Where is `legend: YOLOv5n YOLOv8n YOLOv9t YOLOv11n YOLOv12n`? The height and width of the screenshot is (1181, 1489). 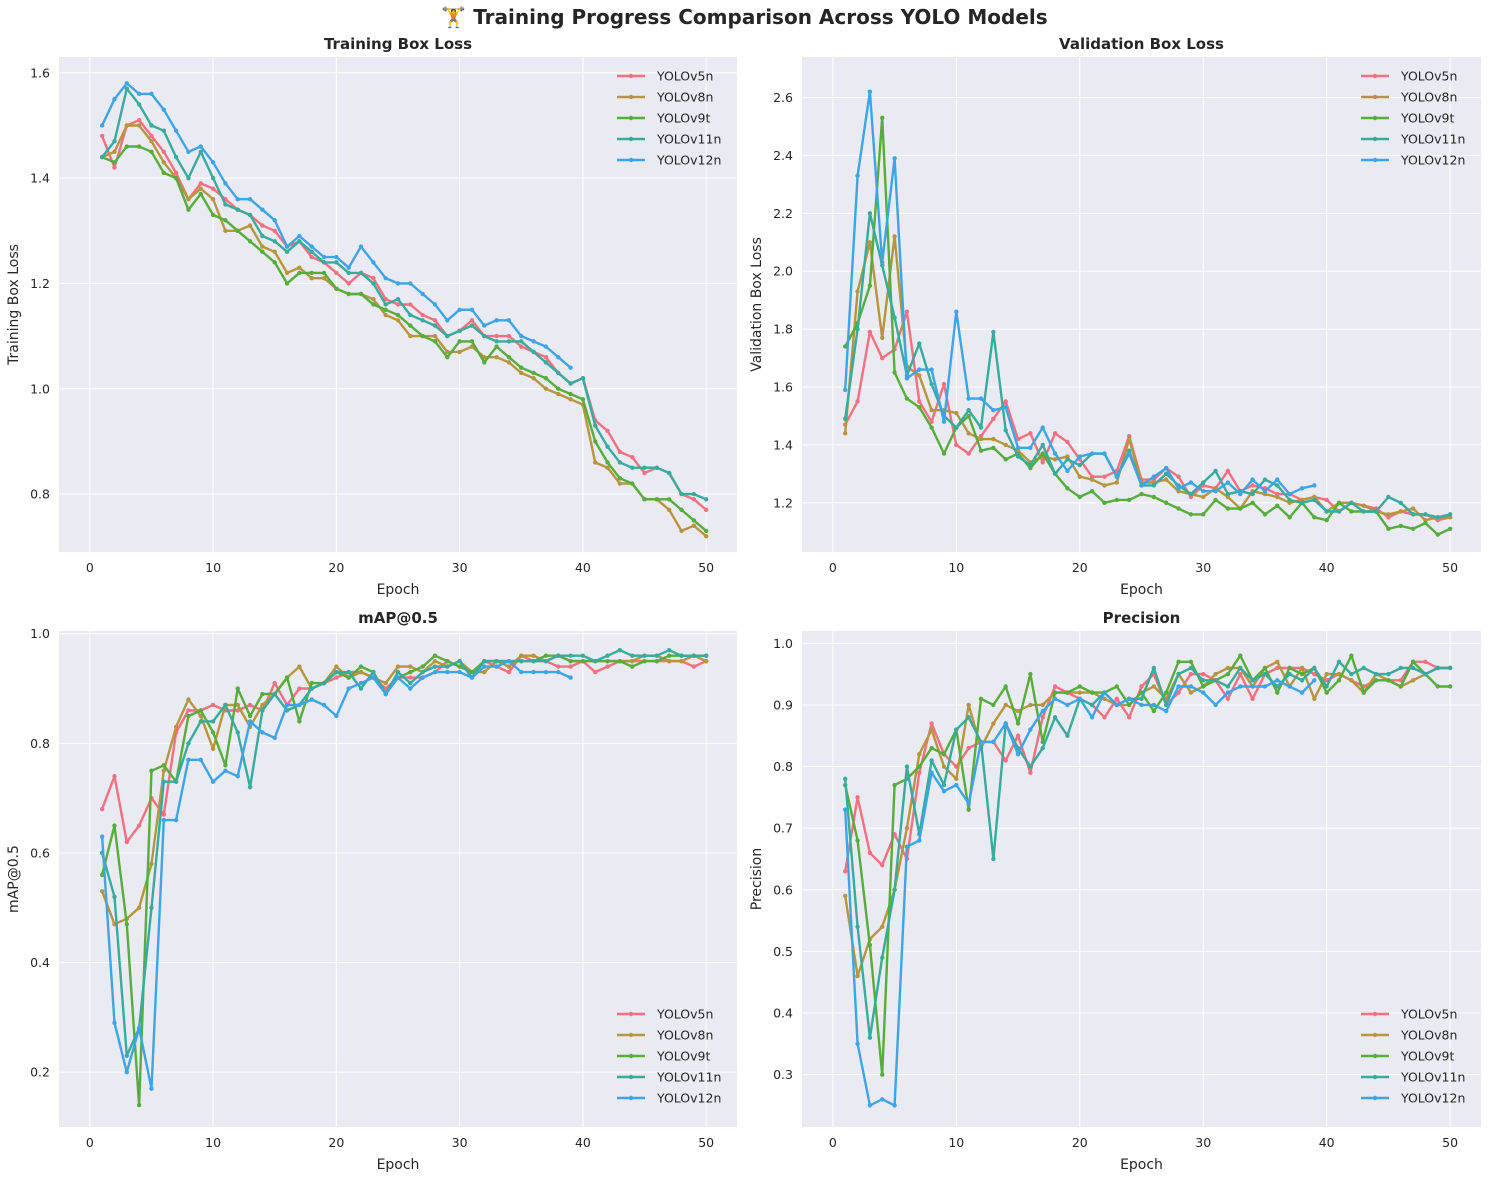
legend: YOLOv5n YOLOv8n YOLOv9t YOLOv11n YOLOv12n is located at coordinates (1413, 1056).